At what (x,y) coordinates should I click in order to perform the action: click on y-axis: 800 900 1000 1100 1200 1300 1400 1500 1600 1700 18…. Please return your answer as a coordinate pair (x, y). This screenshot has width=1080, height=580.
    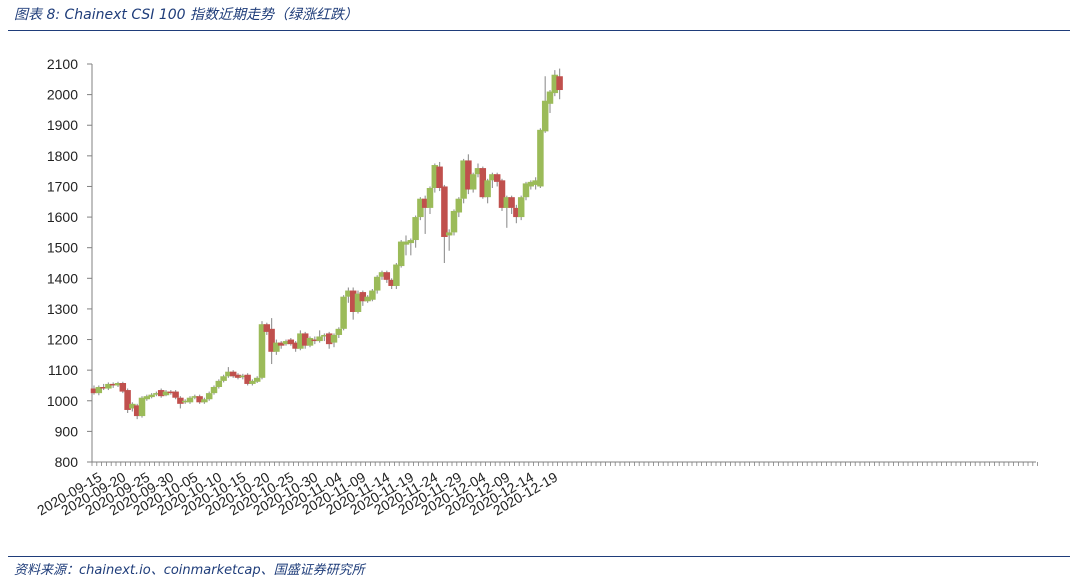
    Looking at the image, I should click on (70, 263).